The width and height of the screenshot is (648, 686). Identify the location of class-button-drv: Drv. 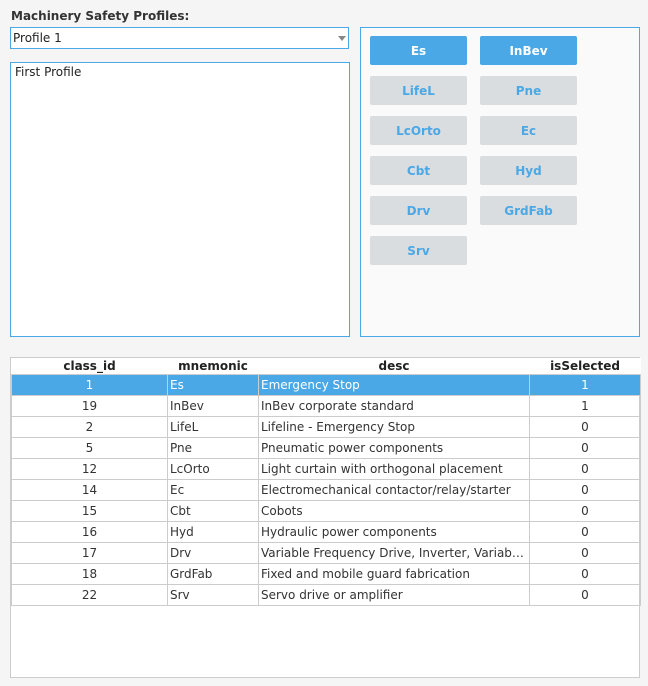
(418, 210).